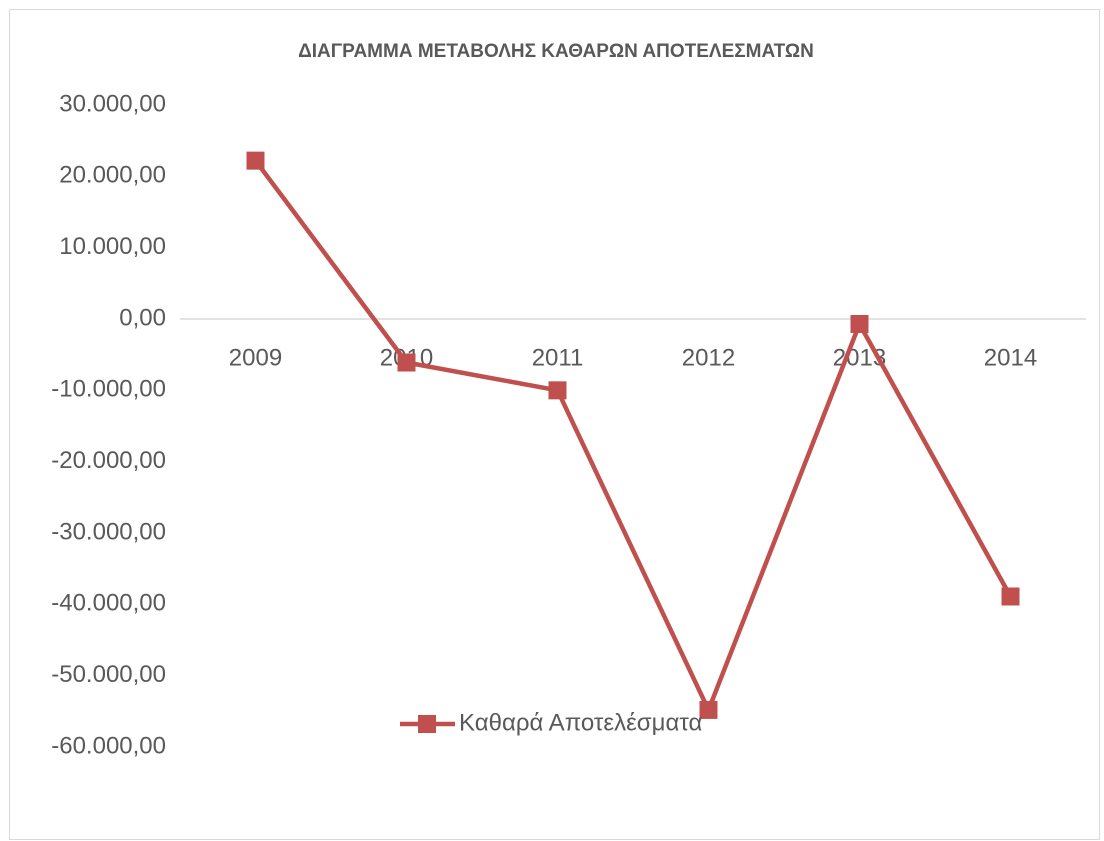 This screenshot has height=841, width=1104. What do you see at coordinates (108, 531) in the screenshot?
I see `y-tick-label: -30.000,00` at bounding box center [108, 531].